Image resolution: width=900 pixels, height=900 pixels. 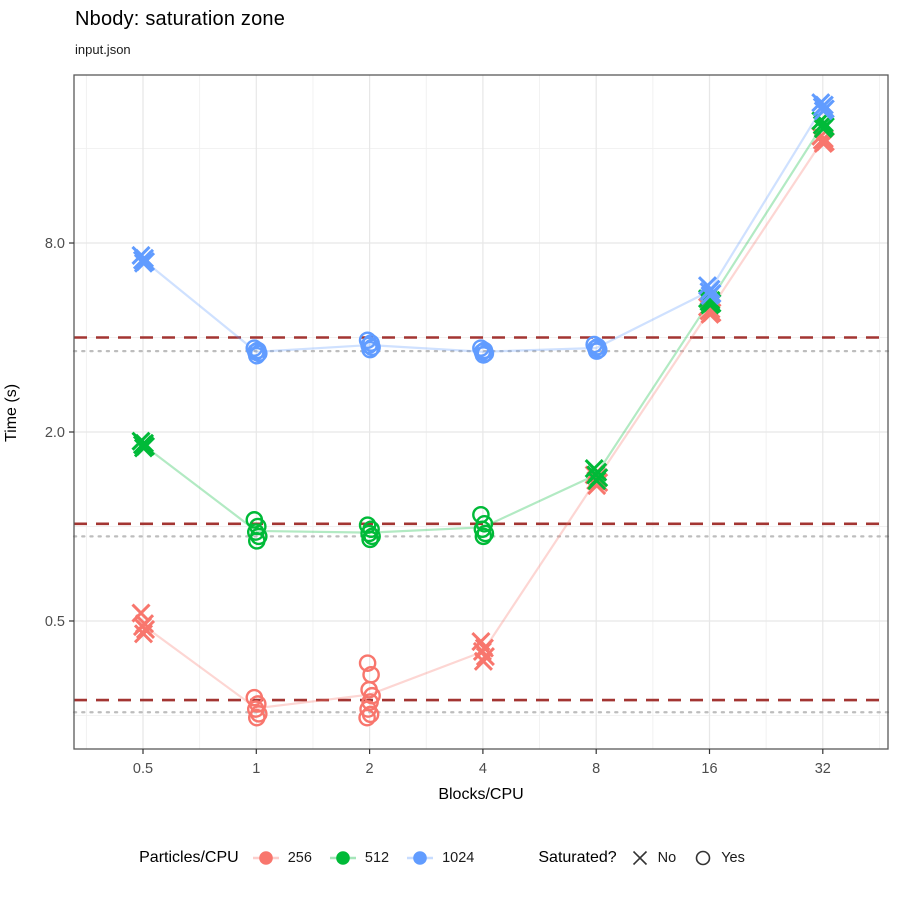 What do you see at coordinates (483, 769) in the screenshot?
I see `x-tick-label: 4` at bounding box center [483, 769].